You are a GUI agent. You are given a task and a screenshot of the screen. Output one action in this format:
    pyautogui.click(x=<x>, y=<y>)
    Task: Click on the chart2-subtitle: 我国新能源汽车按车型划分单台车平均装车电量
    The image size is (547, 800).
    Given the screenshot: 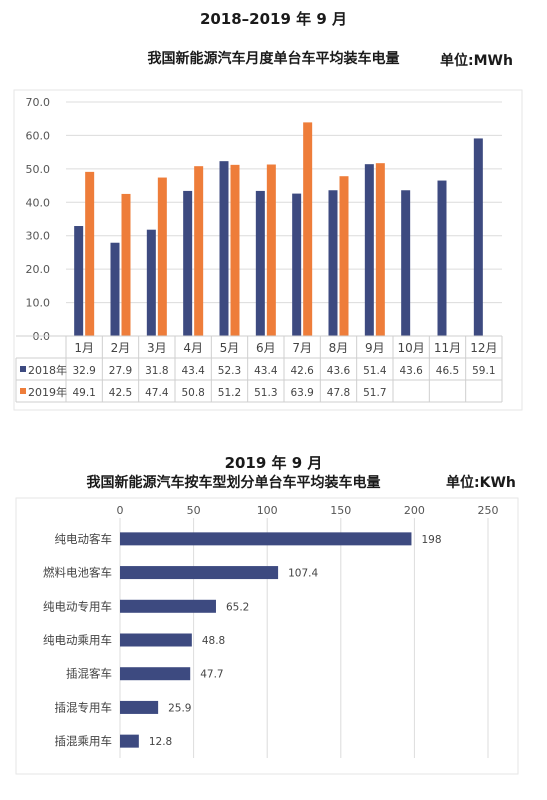 What is the action you would take?
    pyautogui.click(x=233, y=483)
    